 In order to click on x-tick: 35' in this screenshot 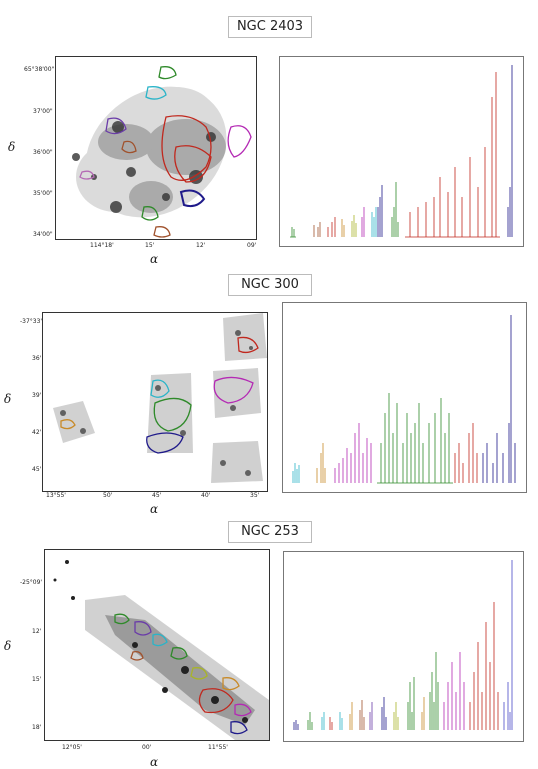, I will do `click(255, 495)`.